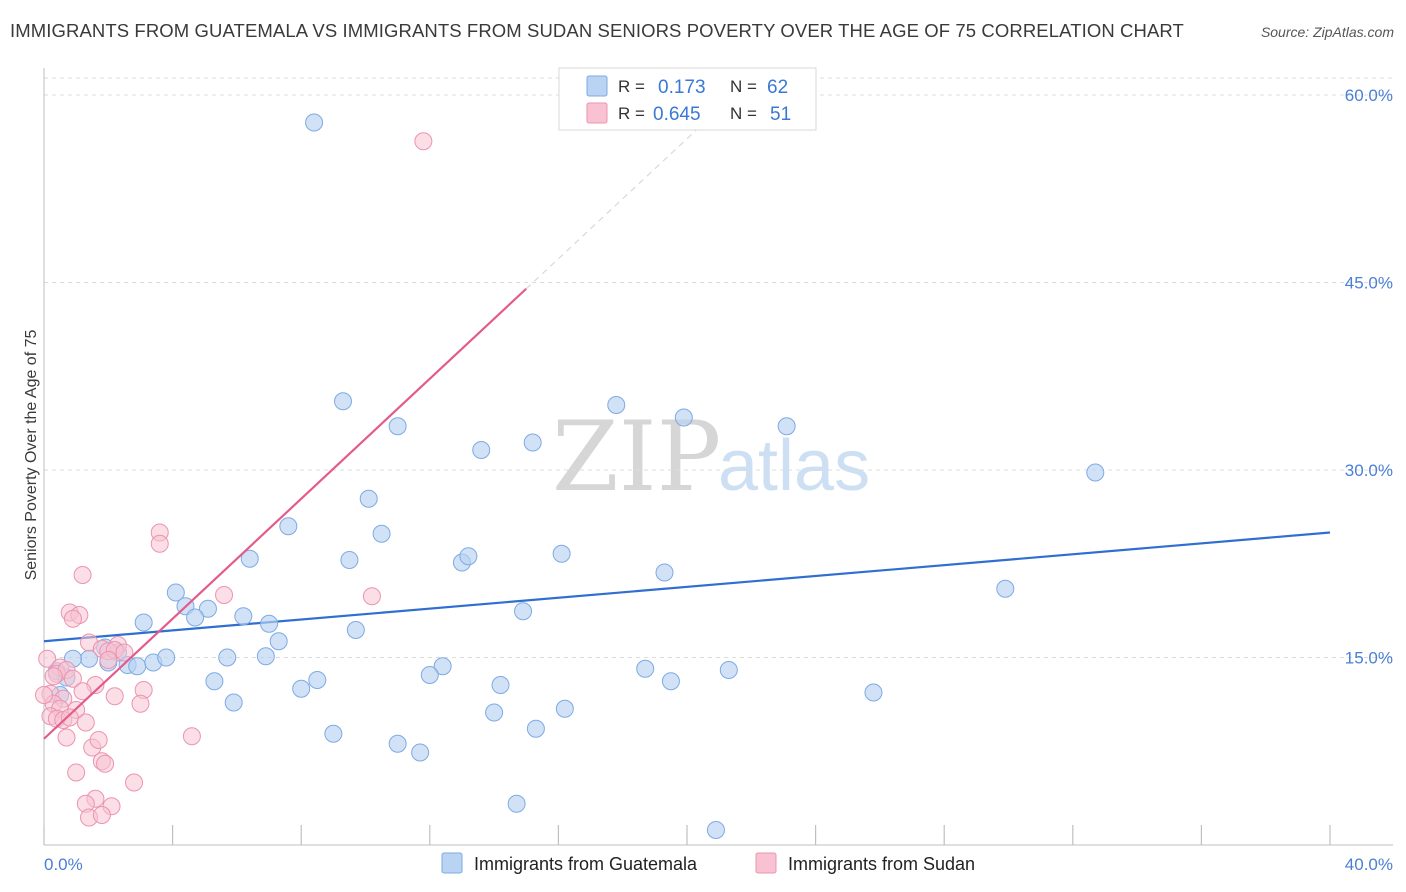 The height and width of the screenshot is (892, 1406). What do you see at coordinates (881, 864) in the screenshot?
I see `bottom-legend-label-sudan: Immigrants from Sudan` at bounding box center [881, 864].